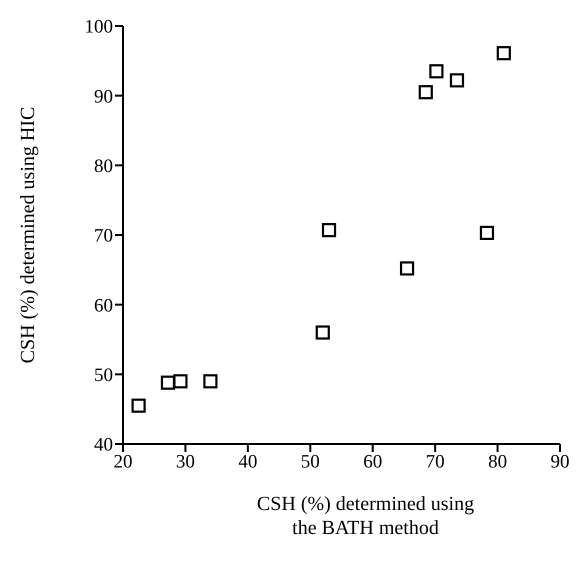 This screenshot has width=582, height=568. Describe the element at coordinates (366, 516) in the screenshot. I see `x-axis-title: CSH (%) determined using the BATH method` at that location.